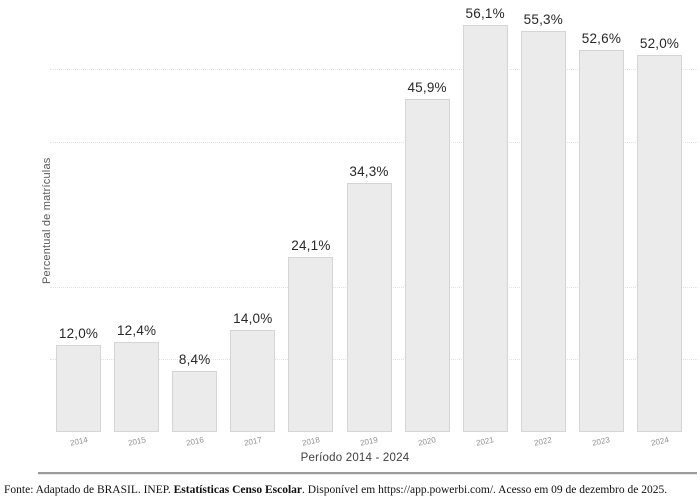 The height and width of the screenshot is (504, 700). What do you see at coordinates (427, 441) in the screenshot?
I see `x-tick-2020: 2020` at bounding box center [427, 441].